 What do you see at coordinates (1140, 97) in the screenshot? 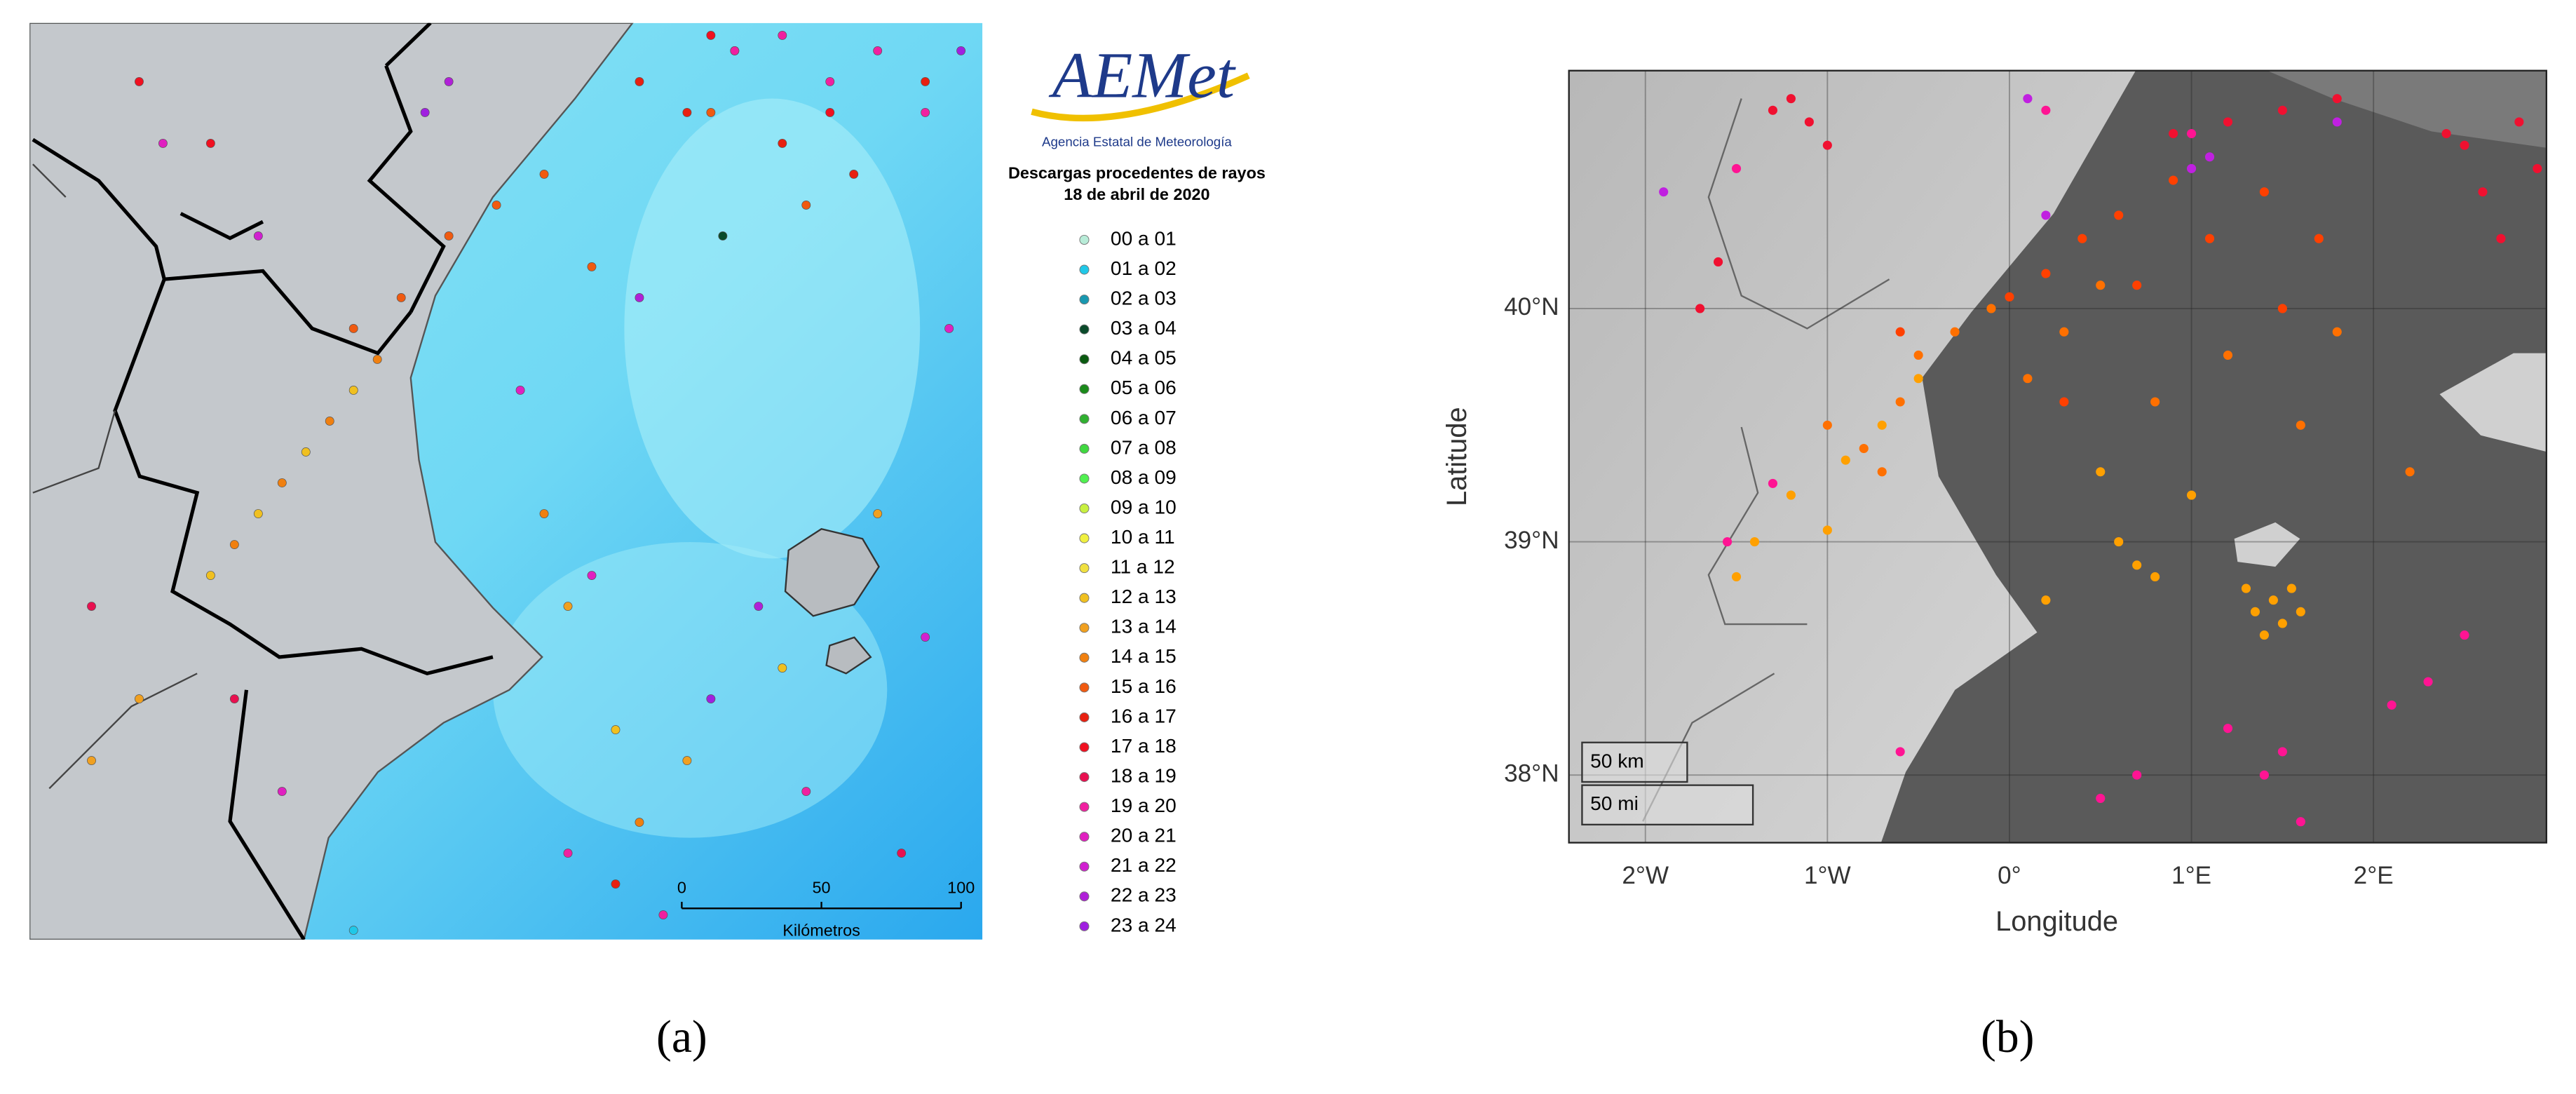
I see `logo-swoosh` at bounding box center [1140, 97].